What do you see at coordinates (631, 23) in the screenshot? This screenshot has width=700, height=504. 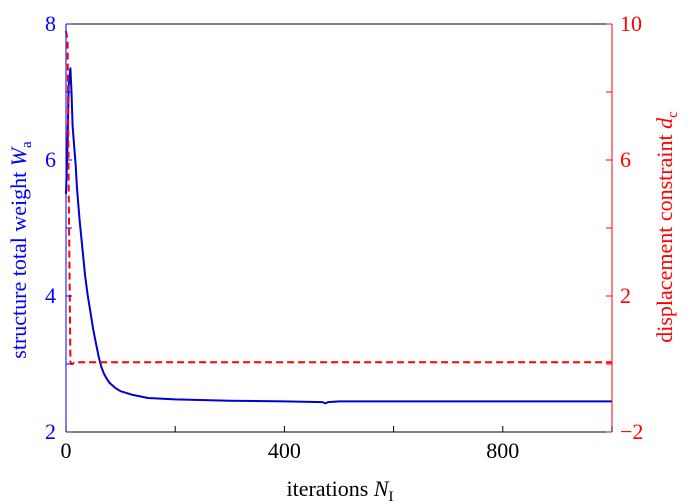 I see `y-right-tick-label: 10` at bounding box center [631, 23].